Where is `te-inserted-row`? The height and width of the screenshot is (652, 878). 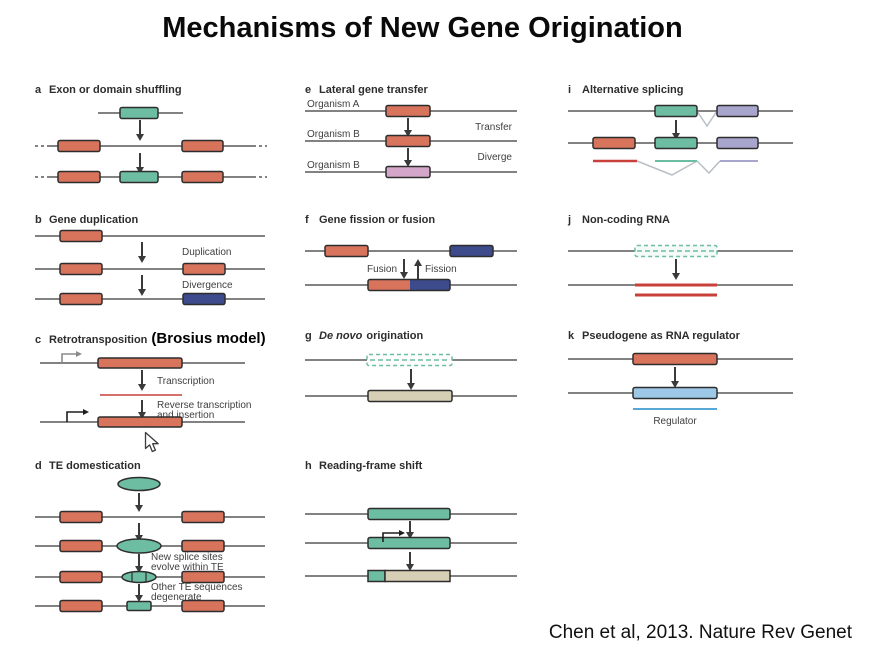 te-inserted-row is located at coordinates (150, 546).